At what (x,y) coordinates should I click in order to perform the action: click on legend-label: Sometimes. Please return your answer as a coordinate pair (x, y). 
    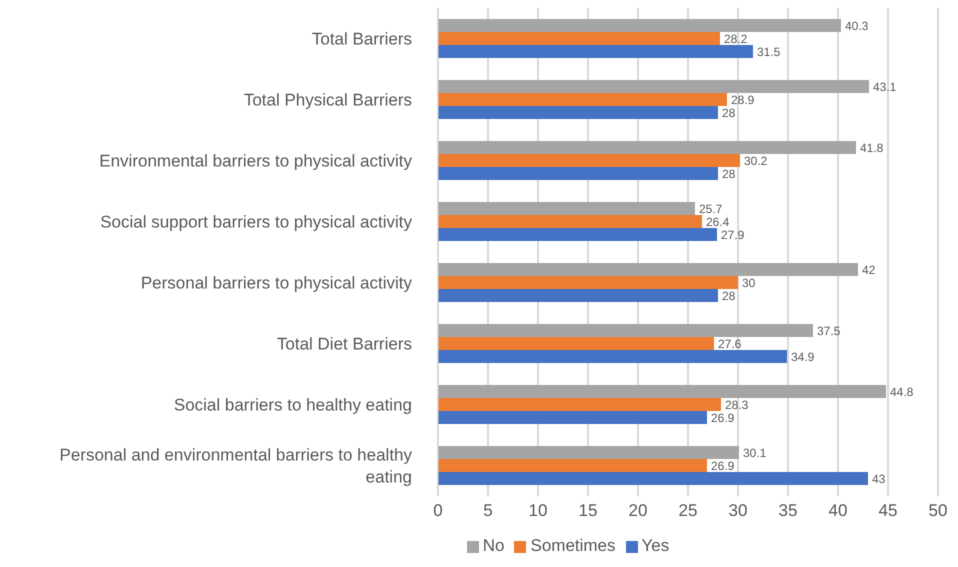
    Looking at the image, I should click on (573, 545).